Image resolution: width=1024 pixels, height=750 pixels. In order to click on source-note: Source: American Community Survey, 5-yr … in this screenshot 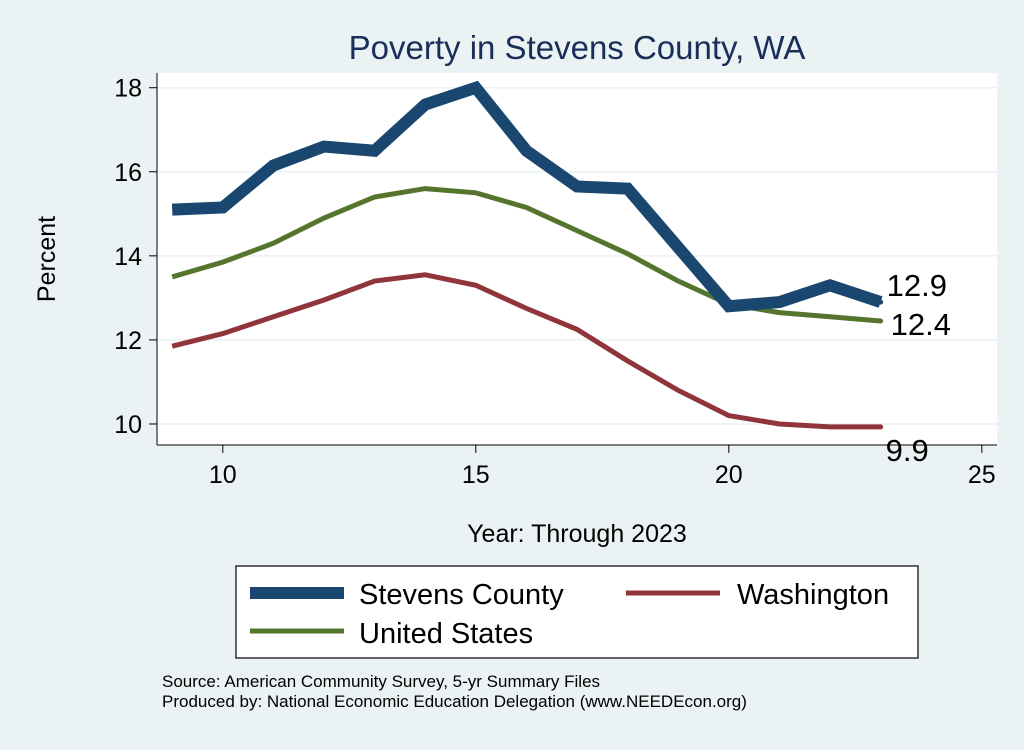, I will do `click(381, 681)`.